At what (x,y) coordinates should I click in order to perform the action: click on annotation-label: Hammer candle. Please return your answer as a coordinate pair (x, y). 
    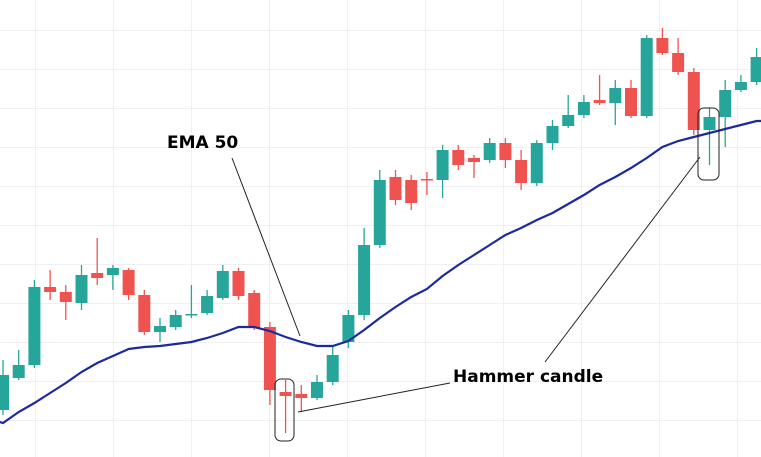
    Looking at the image, I should click on (528, 377).